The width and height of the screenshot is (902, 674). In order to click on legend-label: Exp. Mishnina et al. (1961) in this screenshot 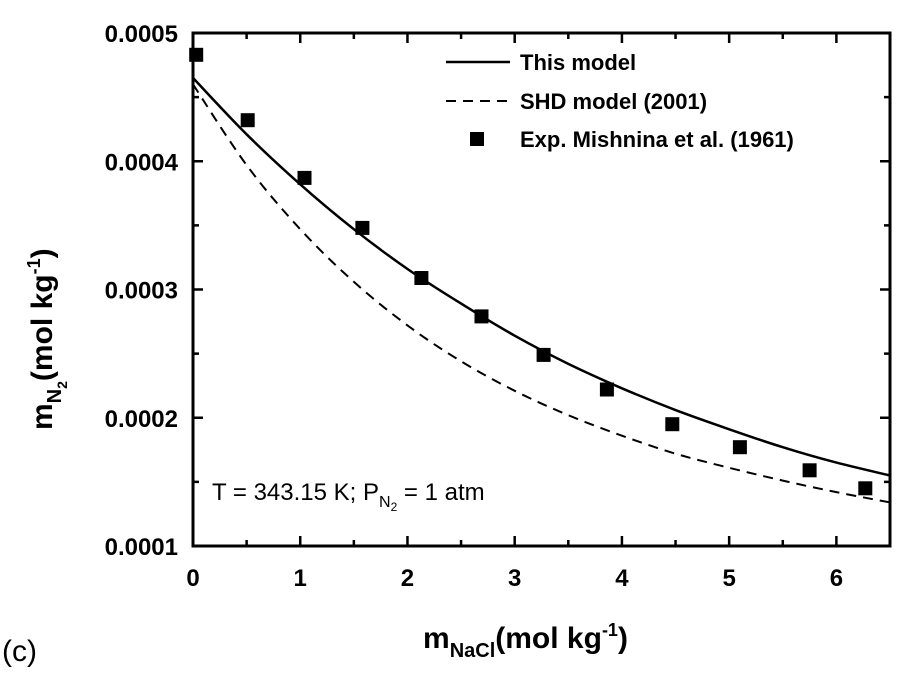, I will do `click(657, 139)`.